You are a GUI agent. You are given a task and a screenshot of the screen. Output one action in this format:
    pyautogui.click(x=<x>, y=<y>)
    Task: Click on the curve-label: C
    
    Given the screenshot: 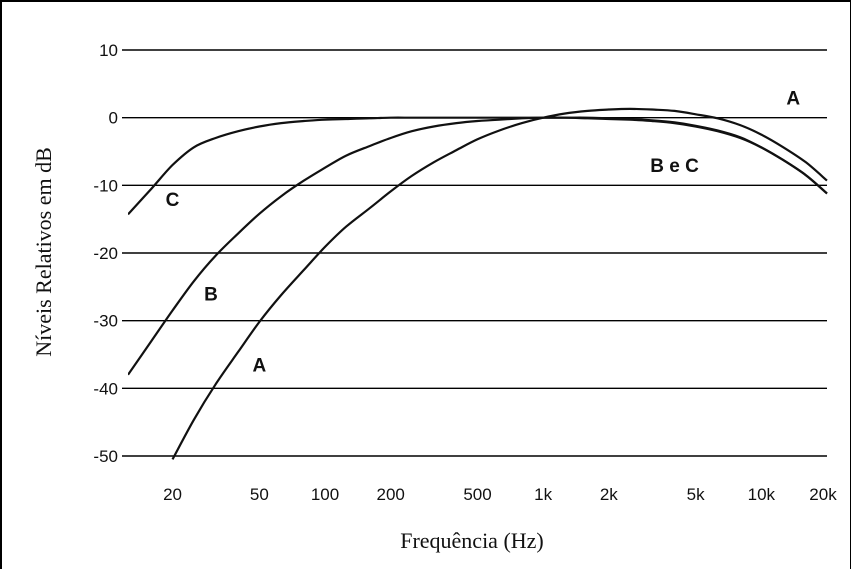 What is the action you would take?
    pyautogui.click(x=173, y=200)
    